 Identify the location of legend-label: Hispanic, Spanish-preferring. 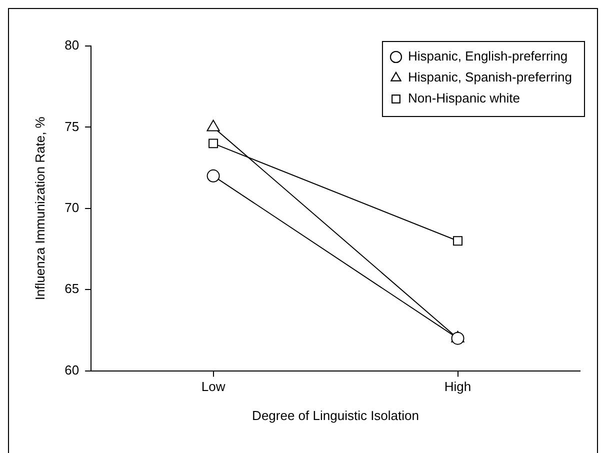
(490, 77).